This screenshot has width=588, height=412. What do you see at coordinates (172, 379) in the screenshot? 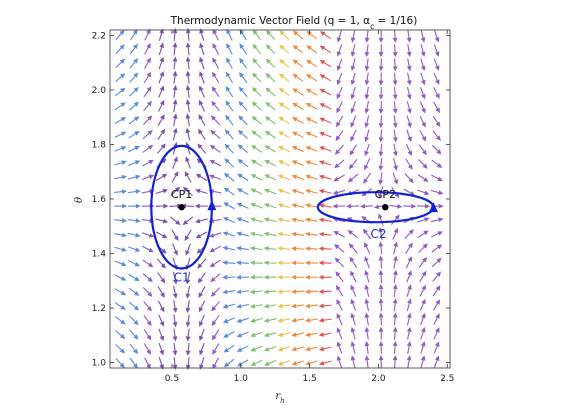
I see `x-tick-label: 0.5` at bounding box center [172, 379].